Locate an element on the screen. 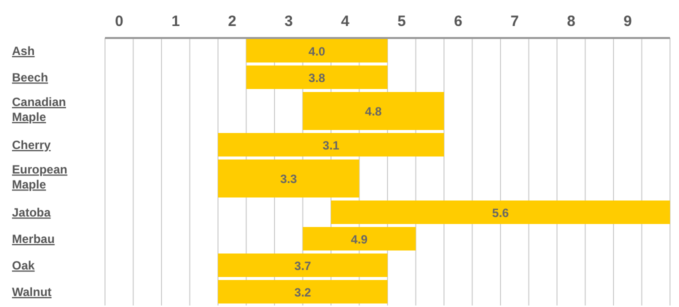 This screenshot has height=307, width=679. x-tick-label: 9 is located at coordinates (627, 21).